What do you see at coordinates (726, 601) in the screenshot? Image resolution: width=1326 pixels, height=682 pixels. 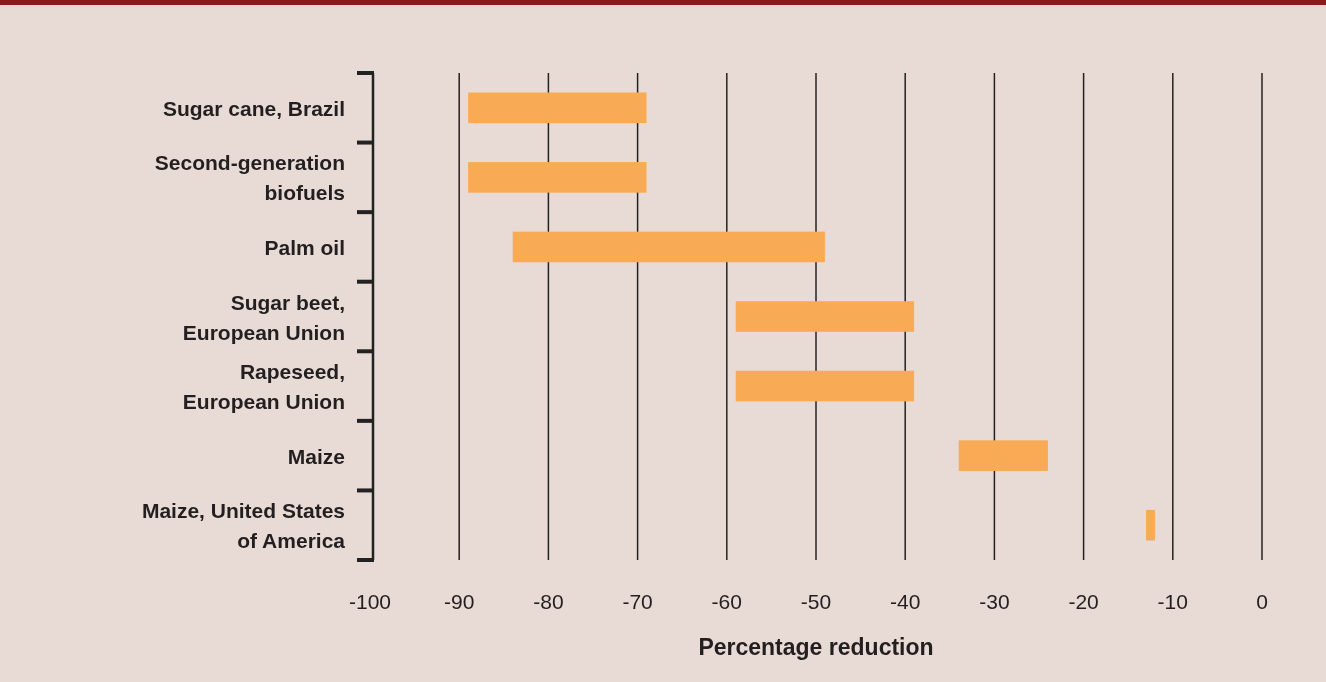 I see `x-tick-label: -60` at bounding box center [726, 601].